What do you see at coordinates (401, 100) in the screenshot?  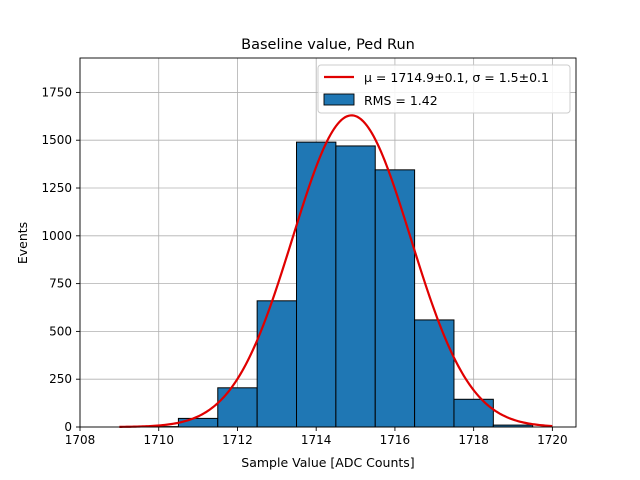 I see `legend-histogram-label: RMS = 1.42` at bounding box center [401, 100].